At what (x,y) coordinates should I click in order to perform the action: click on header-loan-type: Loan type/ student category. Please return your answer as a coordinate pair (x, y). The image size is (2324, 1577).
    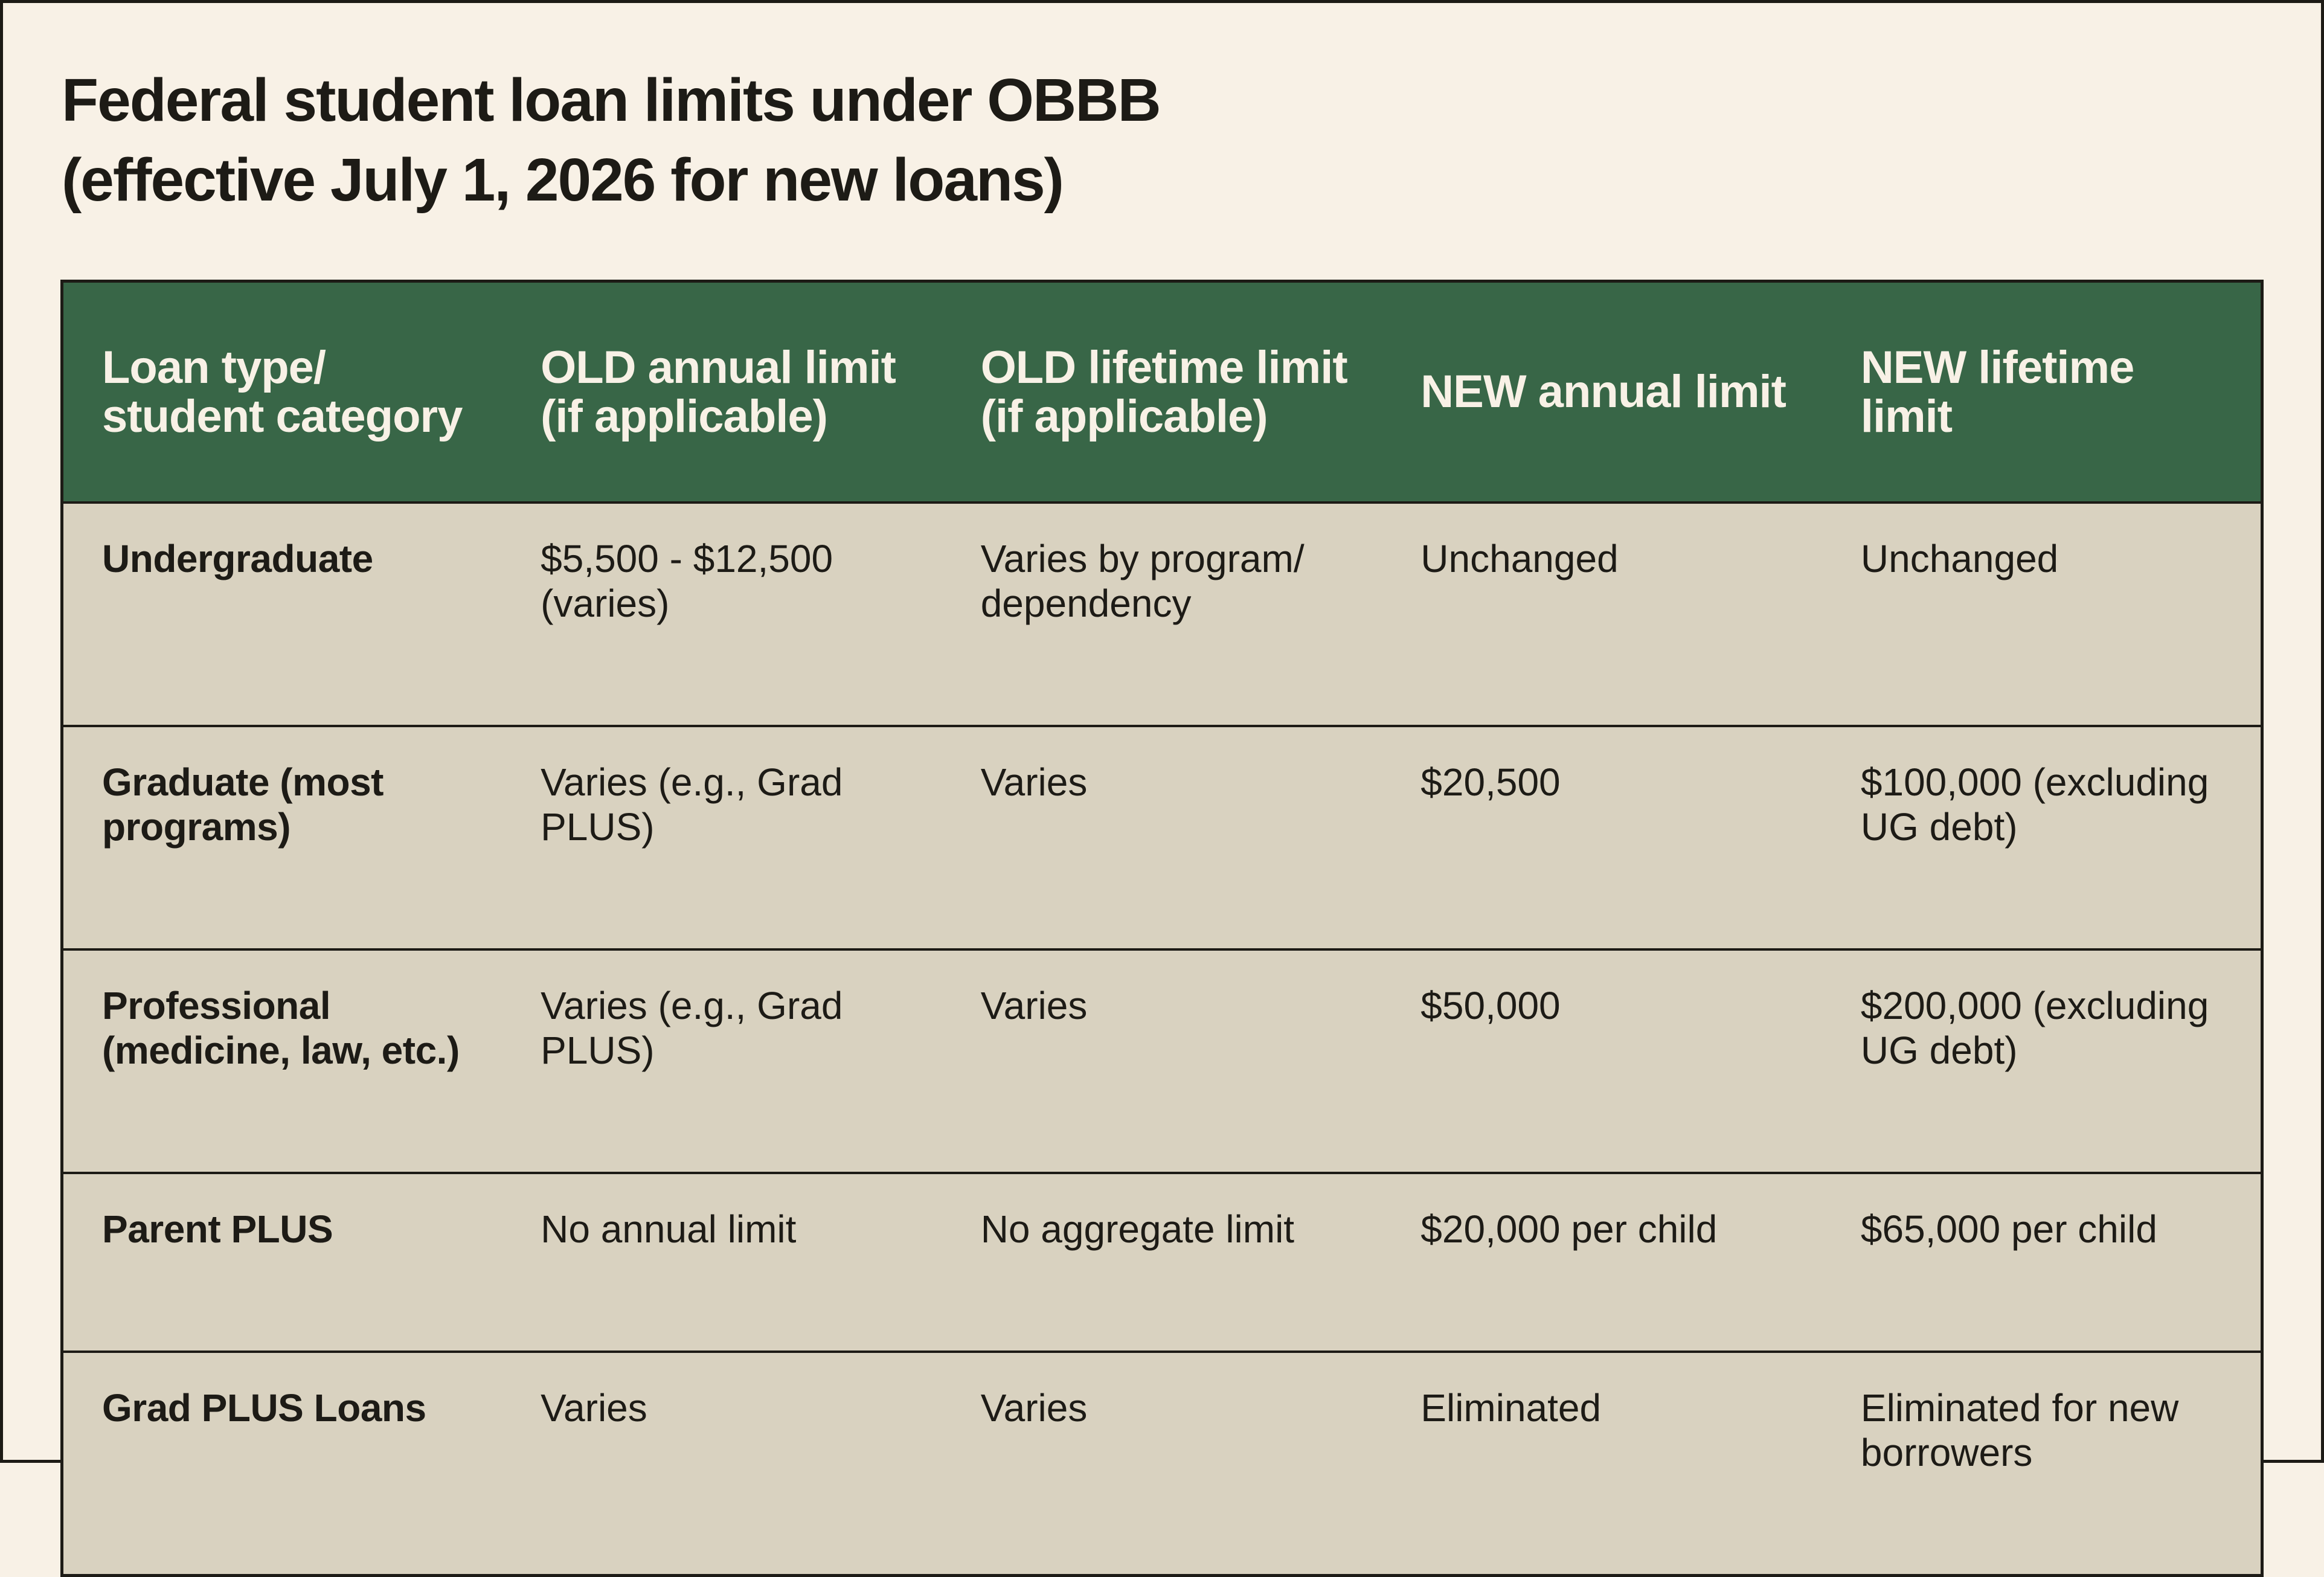
    Looking at the image, I should click on (282, 393).